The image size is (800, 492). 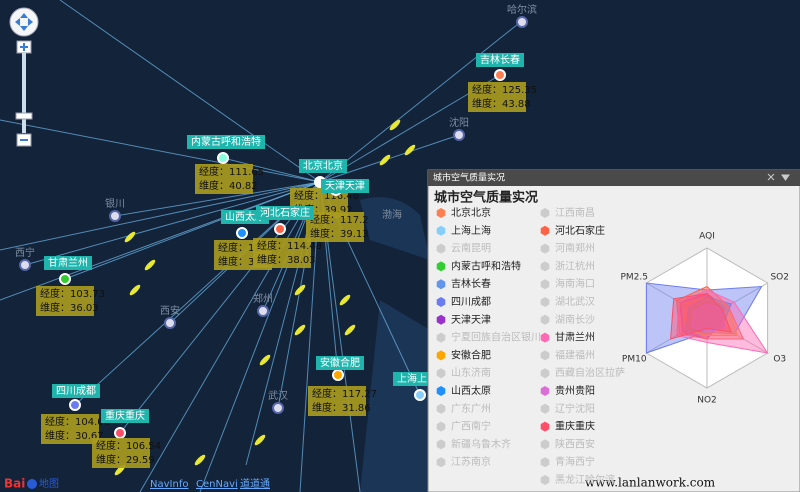 I want to click on legend-label: 湖南长沙, so click(x=575, y=319).